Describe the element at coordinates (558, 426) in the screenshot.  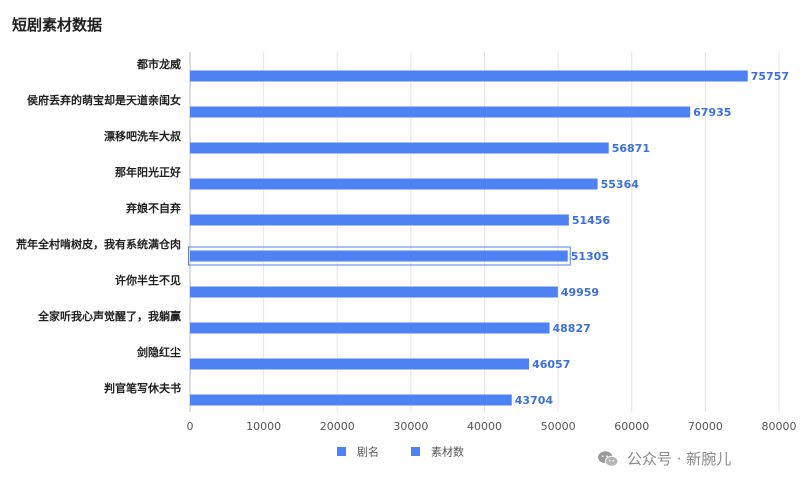
I see `x-tick-label: 50000` at that location.